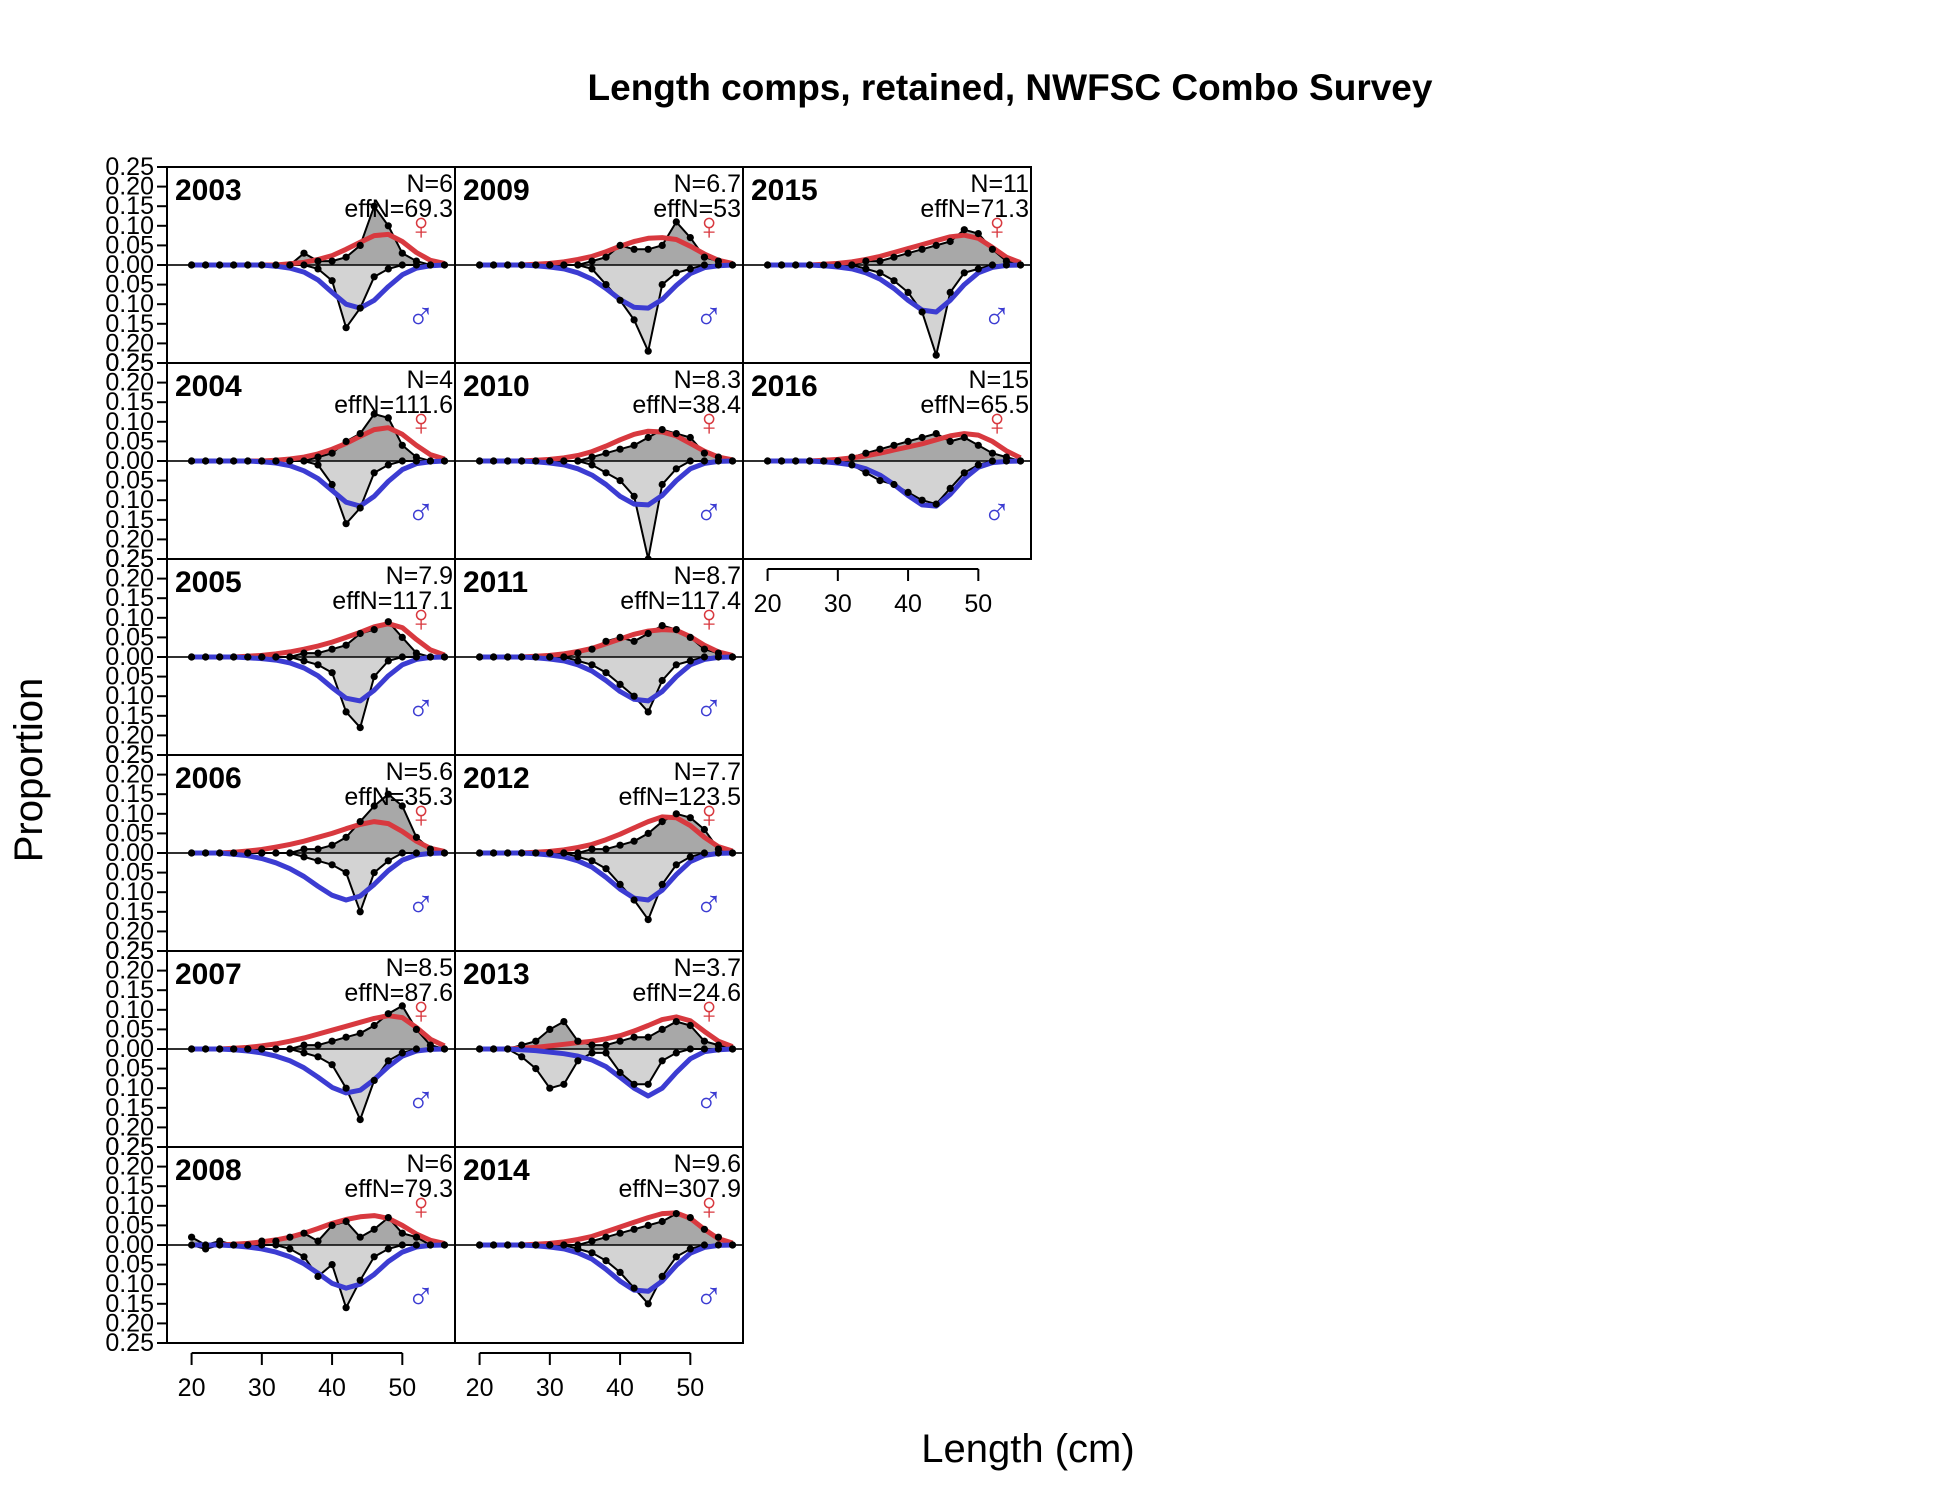 Image resolution: width=1950 pixels, height=1500 pixels. Describe the element at coordinates (887, 292) in the screenshot. I see `panel-data-2015` at that location.